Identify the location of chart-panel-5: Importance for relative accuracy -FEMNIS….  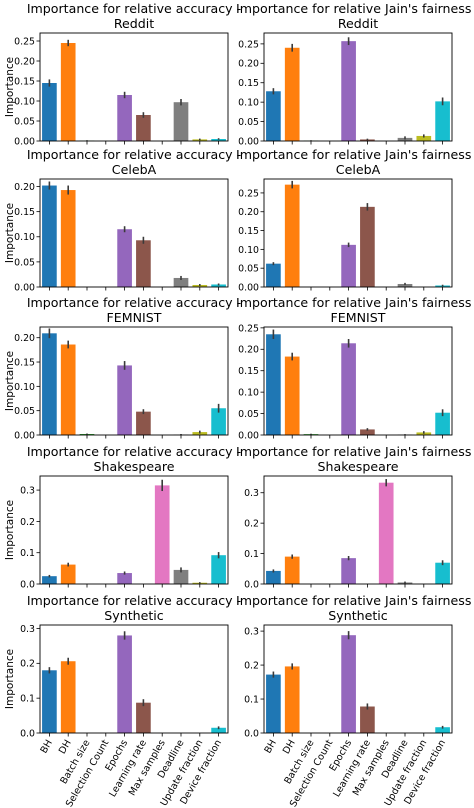
(122, 368).